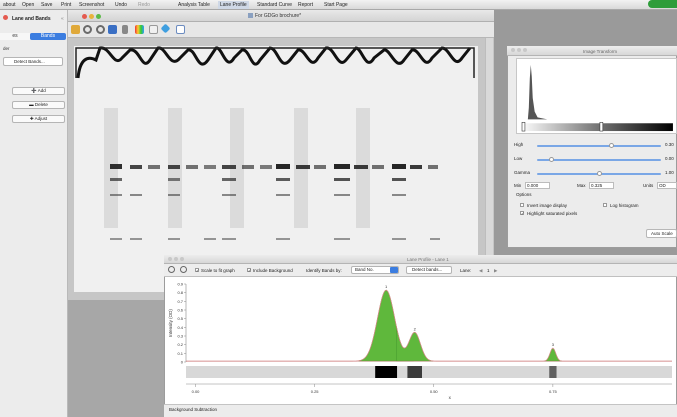 The height and width of the screenshot is (417, 677). What do you see at coordinates (434, 391) in the screenshot?
I see `x-tick-label: 0.50` at bounding box center [434, 391].